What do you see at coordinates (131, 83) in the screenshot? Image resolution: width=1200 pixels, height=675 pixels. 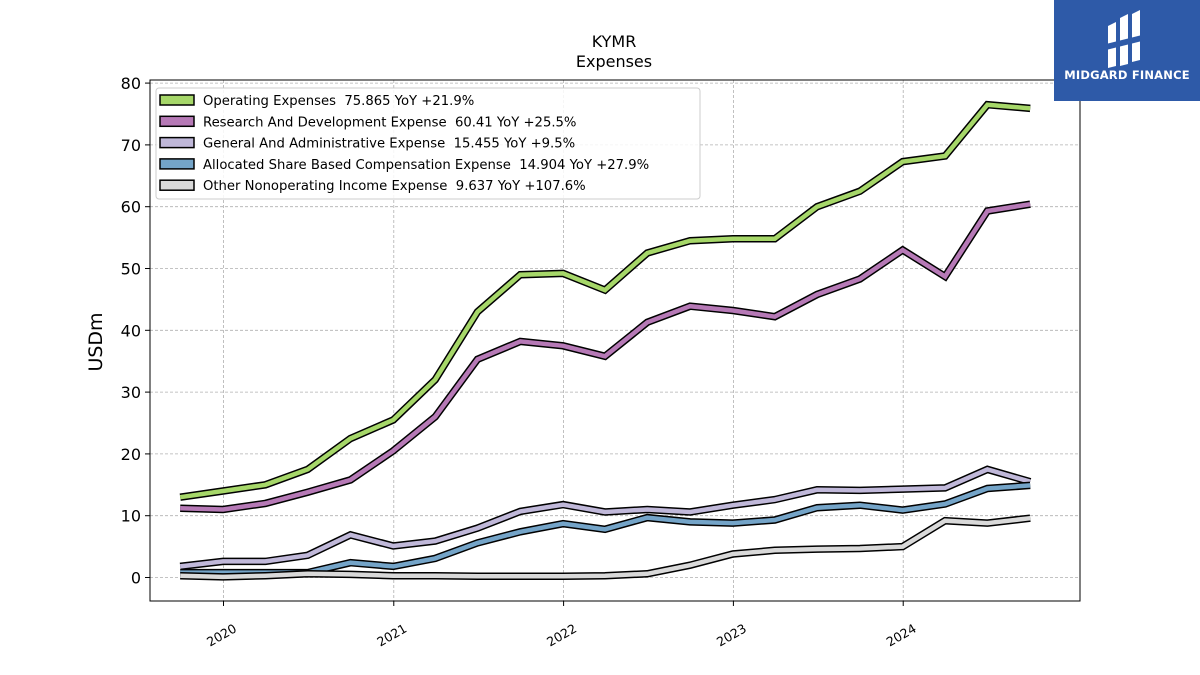 I see `y-tick-label: 80` at bounding box center [131, 83].